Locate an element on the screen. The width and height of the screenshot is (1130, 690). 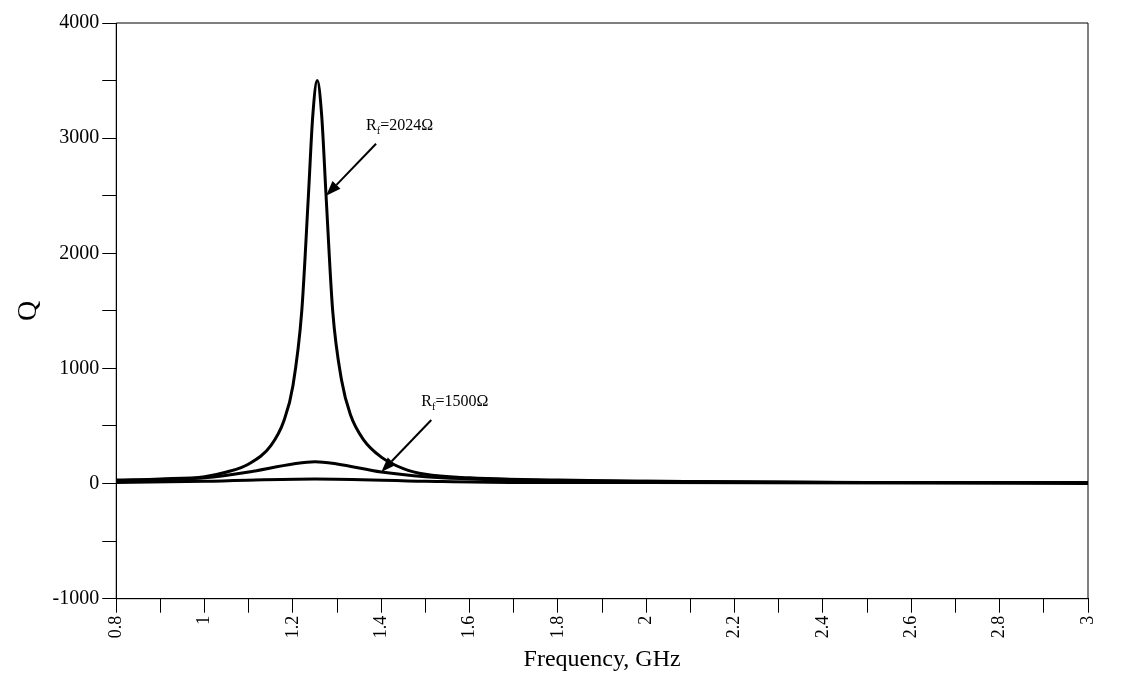
x-axis-title: Frequency, GHz is located at coordinates (602, 657).